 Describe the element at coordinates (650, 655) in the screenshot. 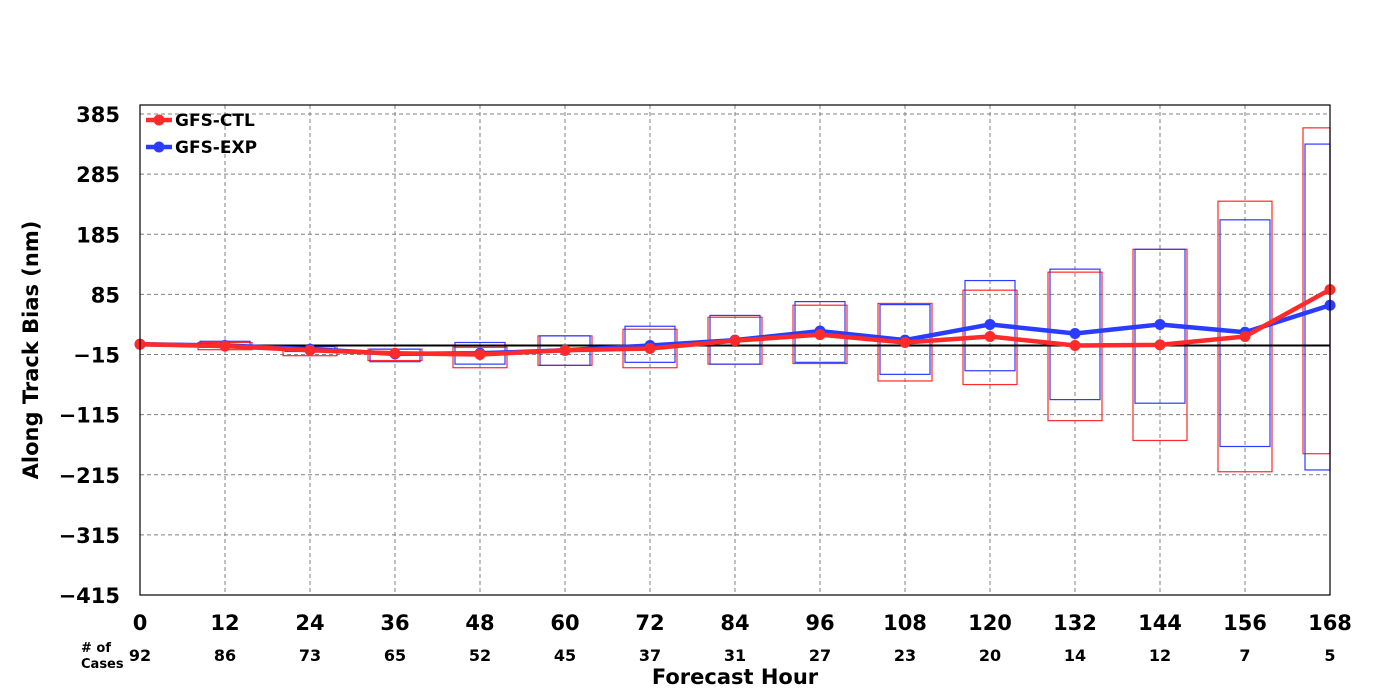

I see `case-count: 37` at that location.